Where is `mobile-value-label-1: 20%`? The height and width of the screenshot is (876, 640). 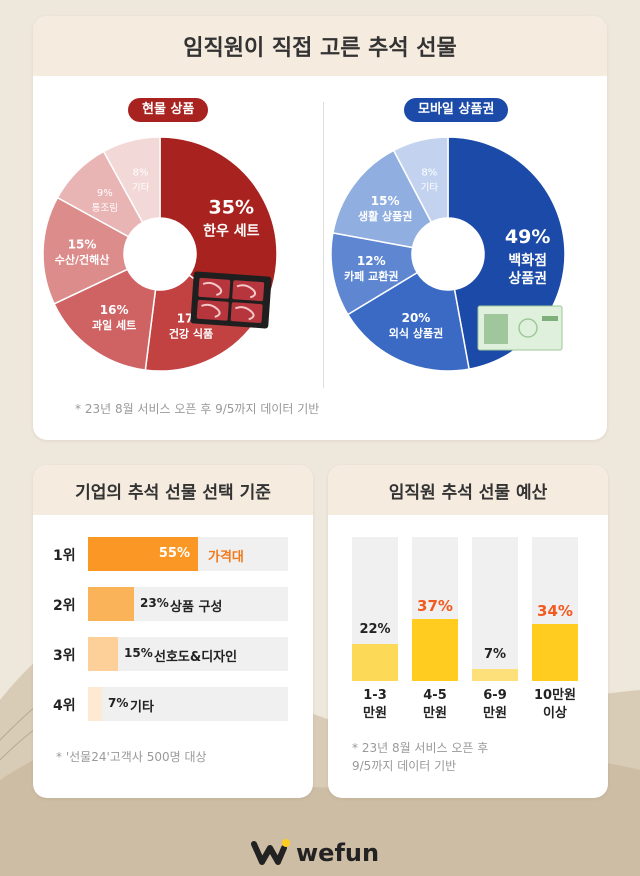
mobile-value-label-1: 20% is located at coordinates (416, 318).